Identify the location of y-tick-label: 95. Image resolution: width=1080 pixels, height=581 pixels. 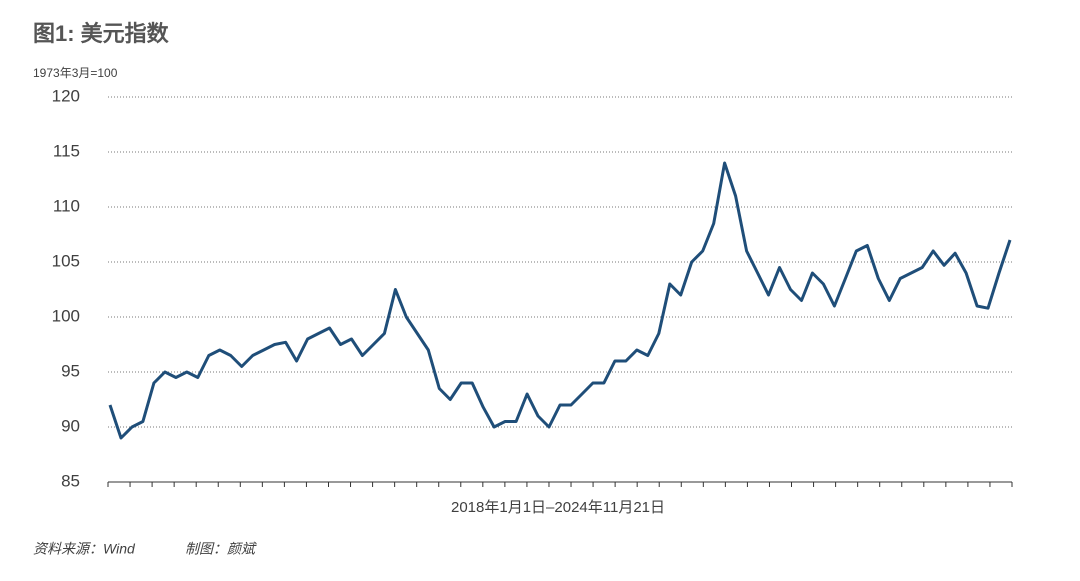
(70, 370).